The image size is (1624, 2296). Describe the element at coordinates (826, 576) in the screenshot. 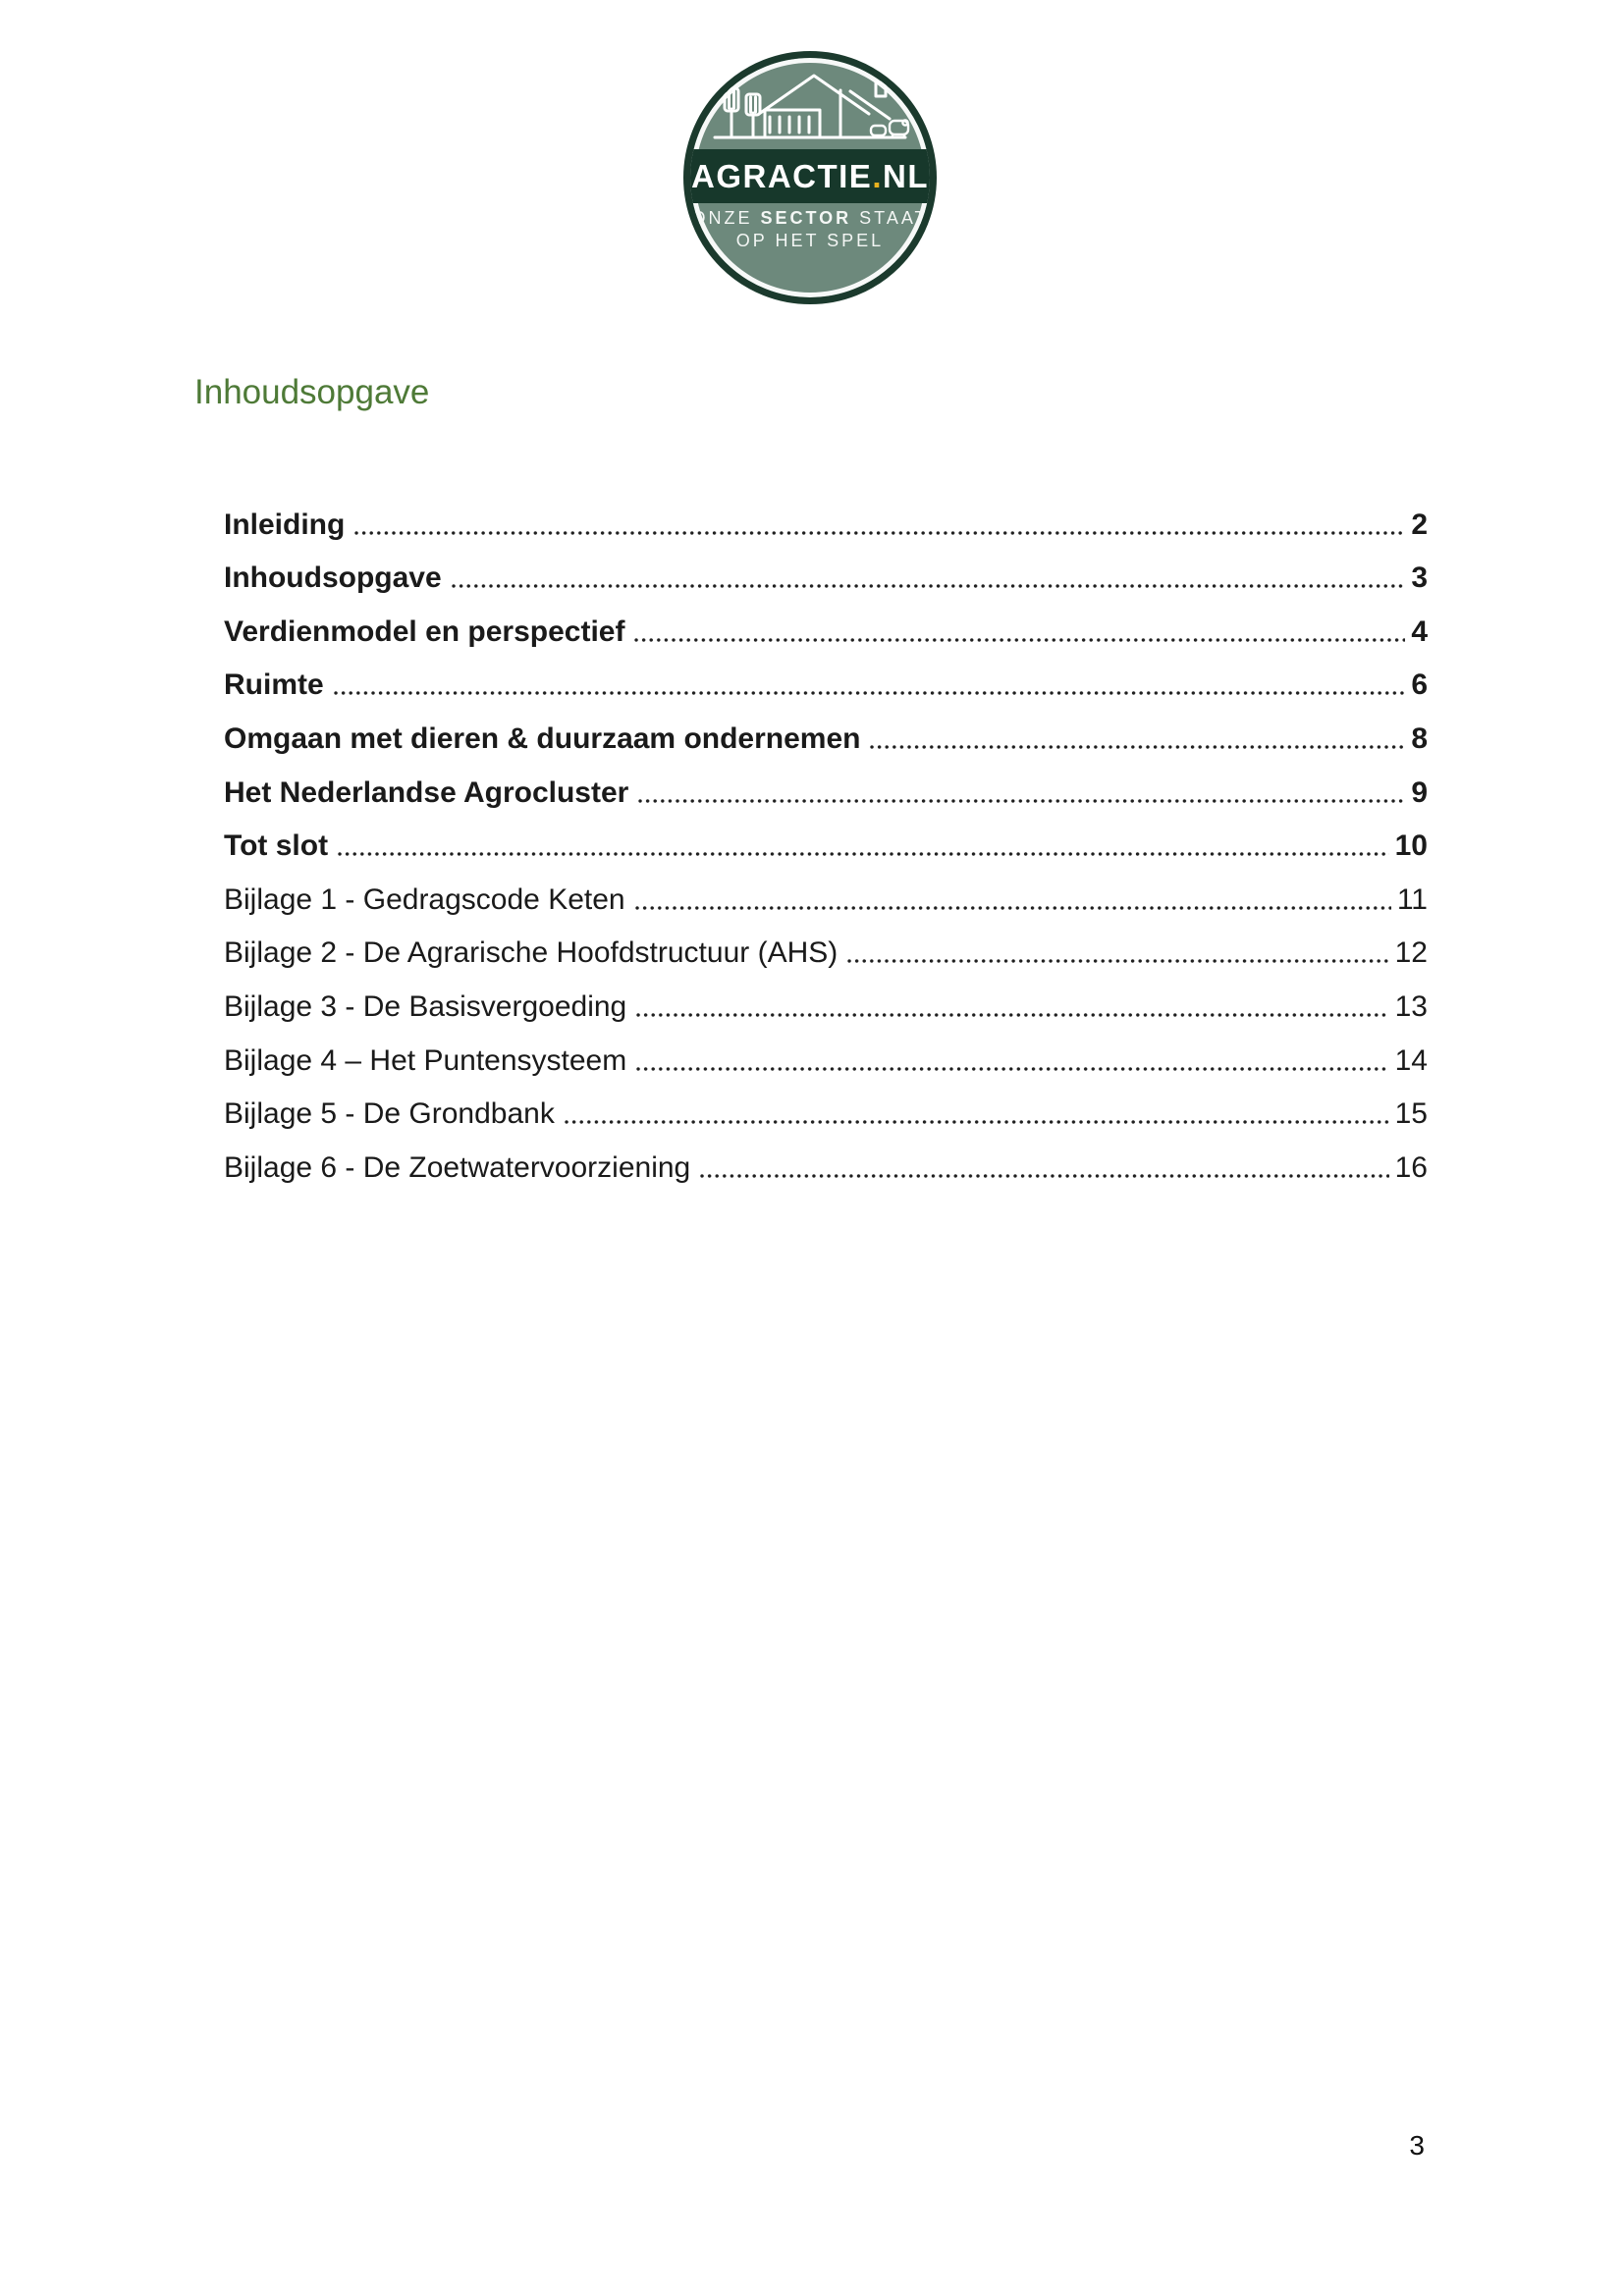

I see `toc-entry: Inhoudsopgave 3` at that location.